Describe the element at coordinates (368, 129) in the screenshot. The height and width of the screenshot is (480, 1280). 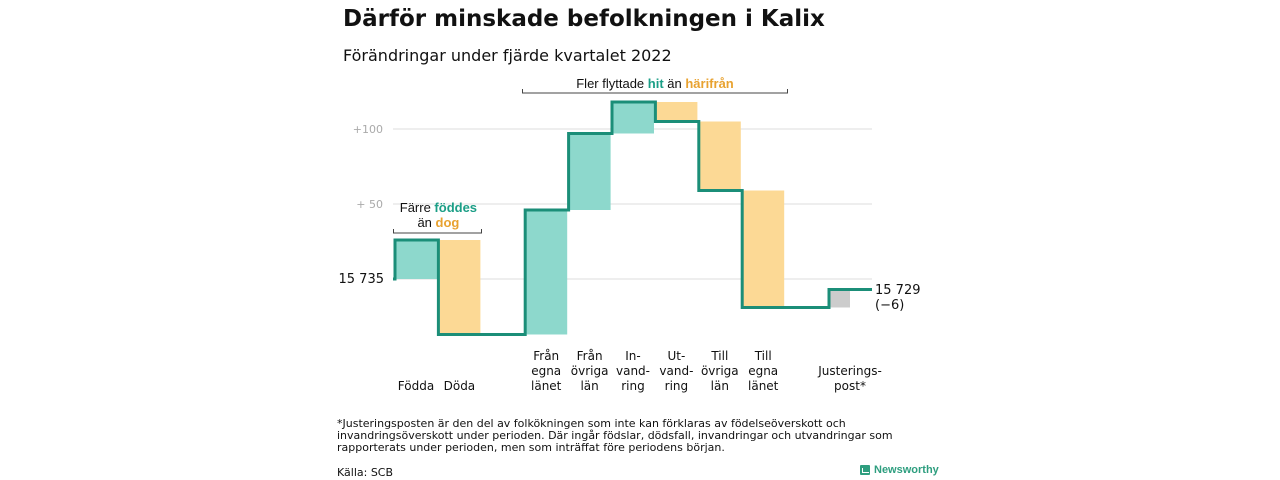
I see `y-tick-label: +100` at that location.